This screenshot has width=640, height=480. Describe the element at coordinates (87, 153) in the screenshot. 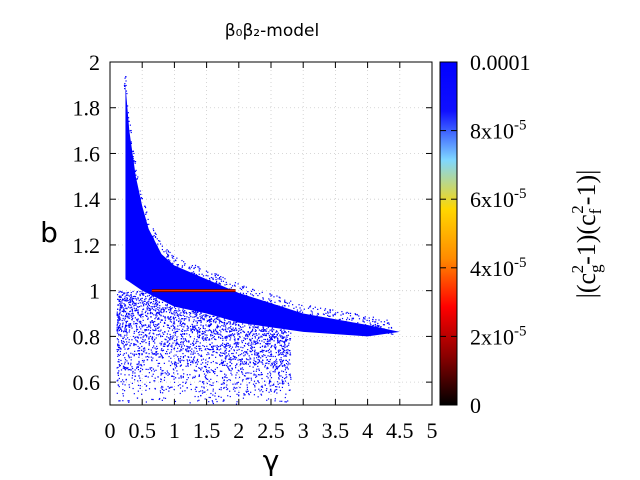

I see `y-tick-label: 1.6` at that location.